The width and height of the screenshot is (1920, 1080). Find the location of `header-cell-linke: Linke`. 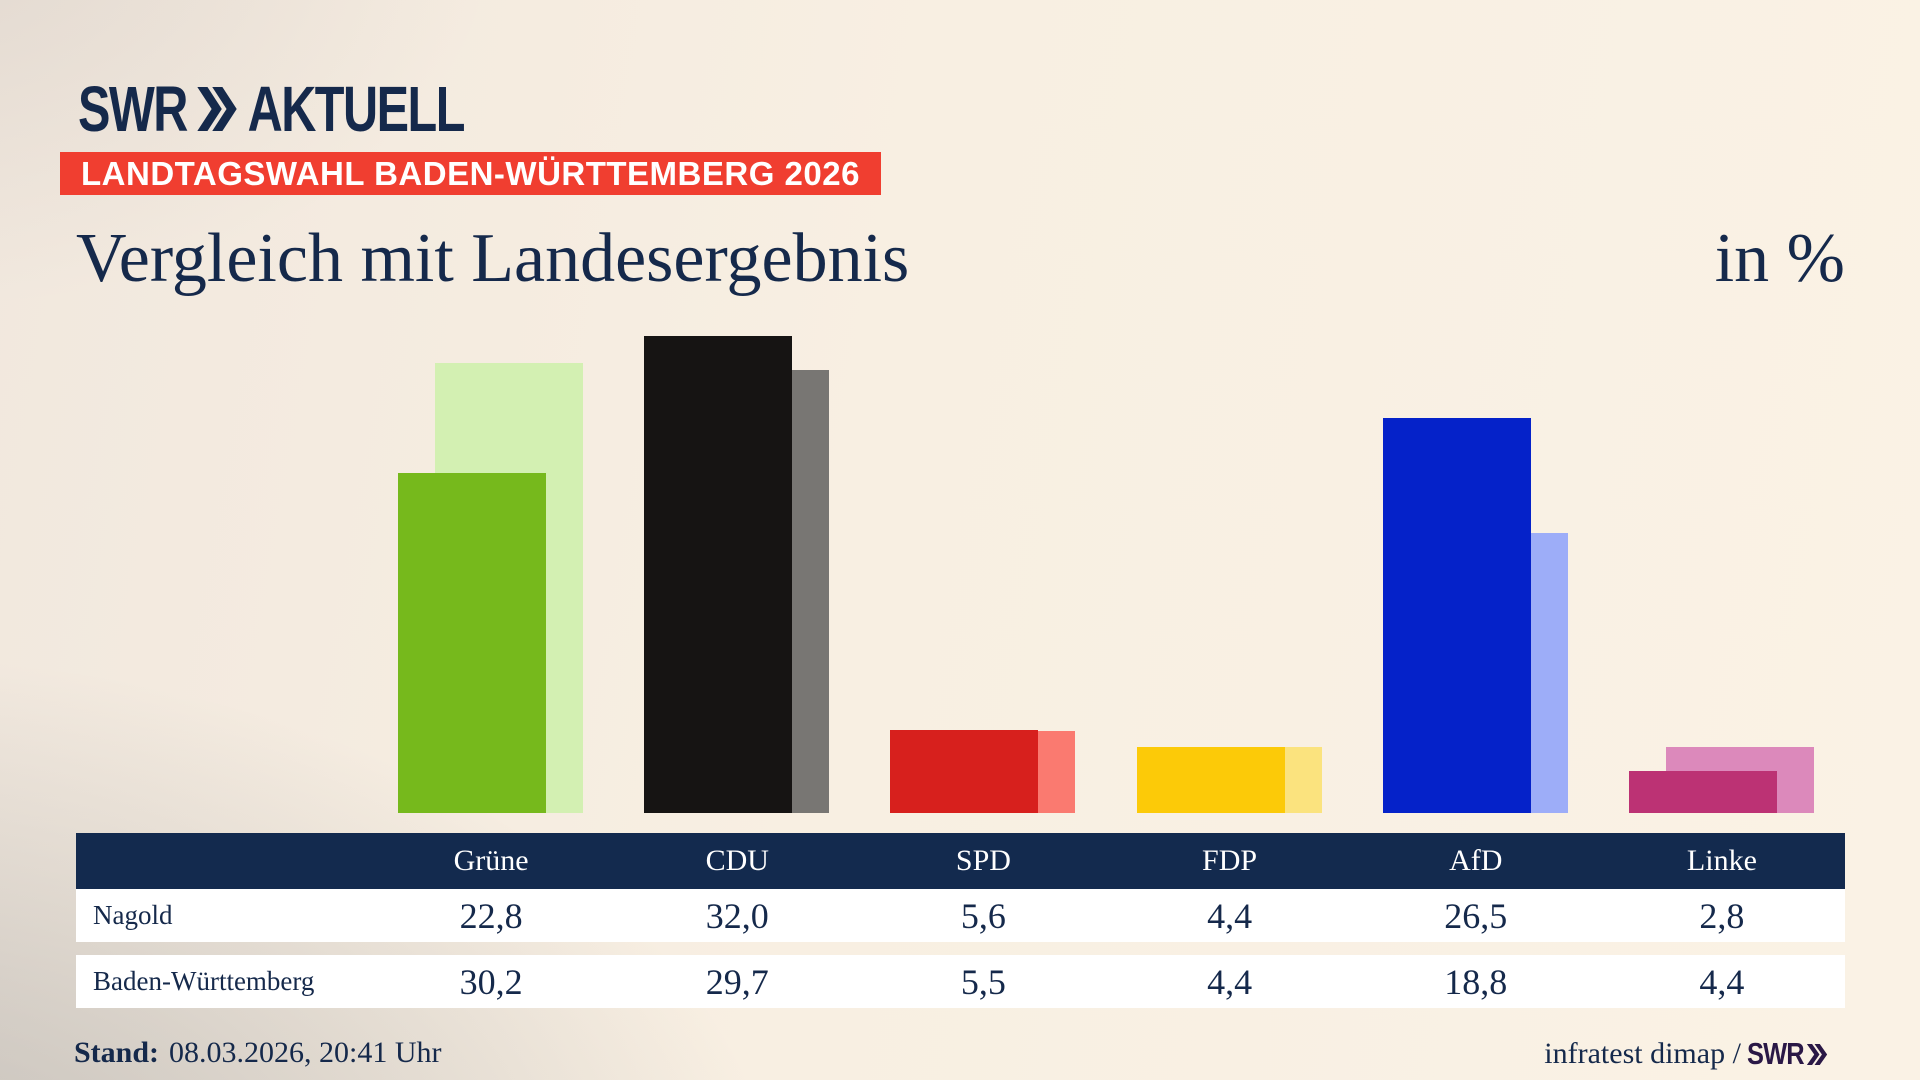

header-cell-linke: Linke is located at coordinates (1721, 860).